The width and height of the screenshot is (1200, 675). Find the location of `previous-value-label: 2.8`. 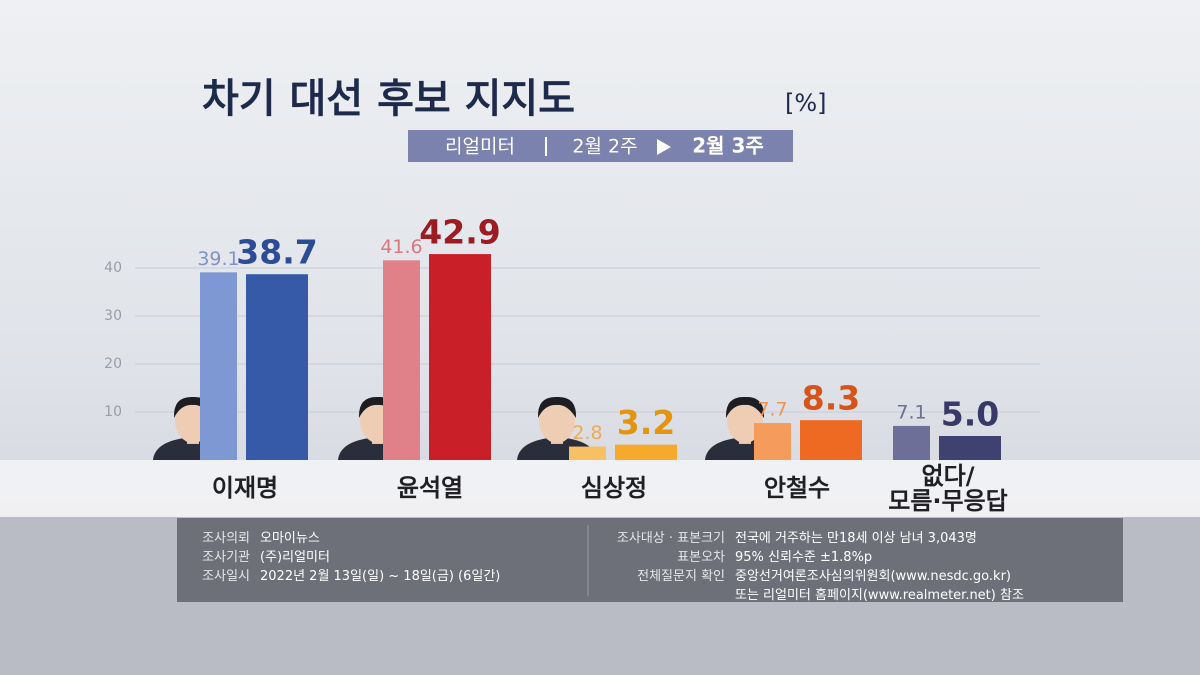

previous-value-label: 2.8 is located at coordinates (587, 433).